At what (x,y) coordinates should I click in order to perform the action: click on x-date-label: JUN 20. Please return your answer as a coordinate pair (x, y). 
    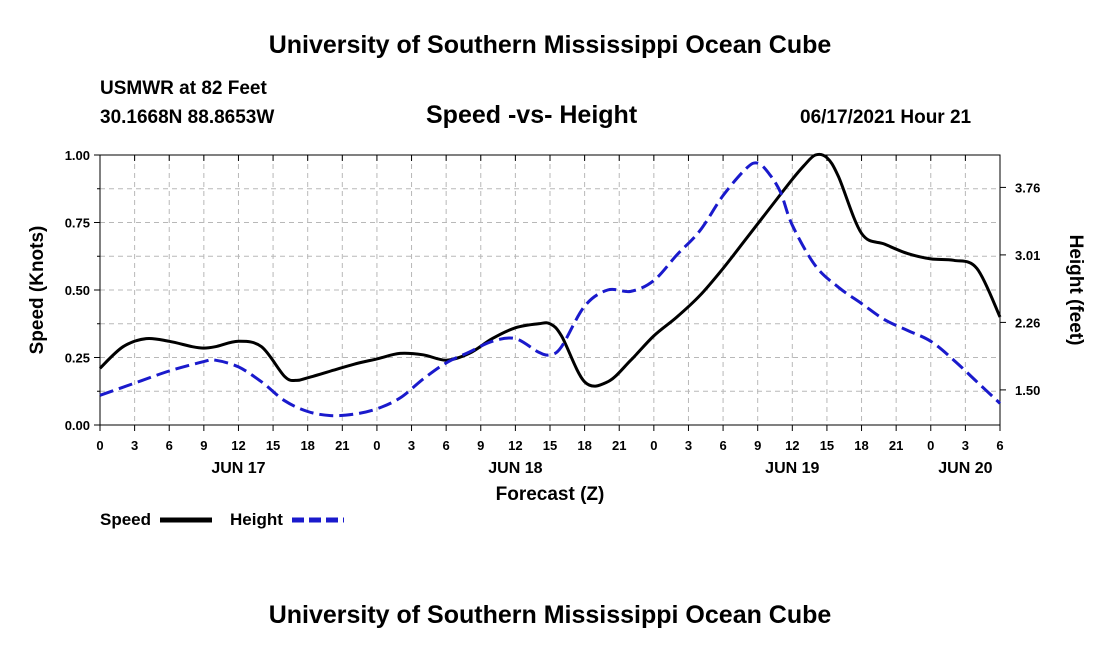
    Looking at the image, I should click on (965, 468).